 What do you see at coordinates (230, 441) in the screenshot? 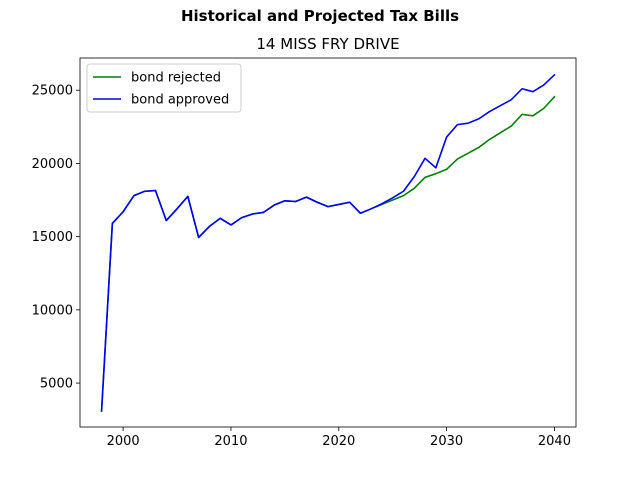
I see `x-tick-label: 2010` at bounding box center [230, 441].